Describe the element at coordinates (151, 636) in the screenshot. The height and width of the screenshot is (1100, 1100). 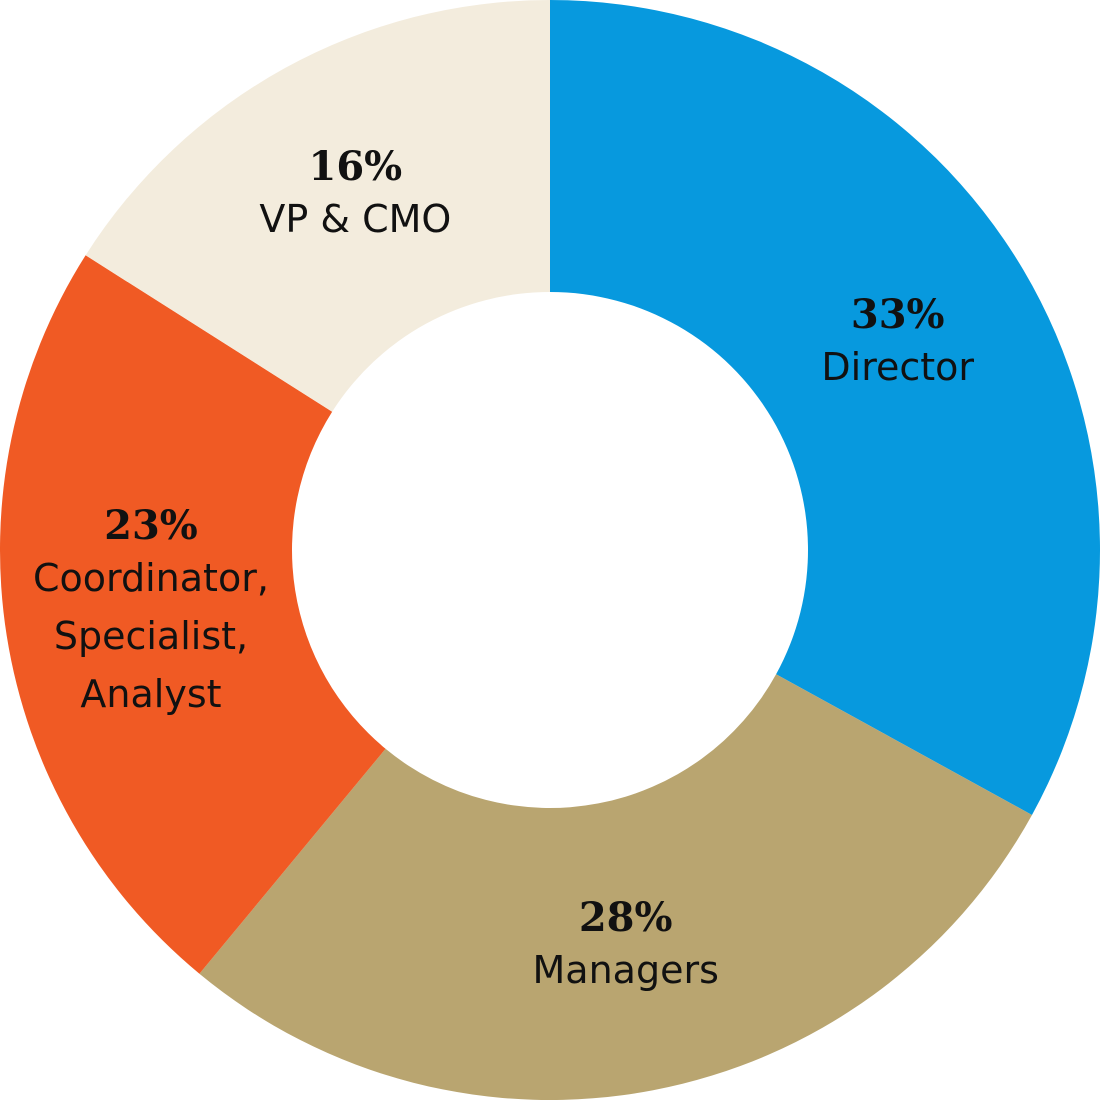
I see `category-label: Coordinator, Specialist, Analyst` at that location.